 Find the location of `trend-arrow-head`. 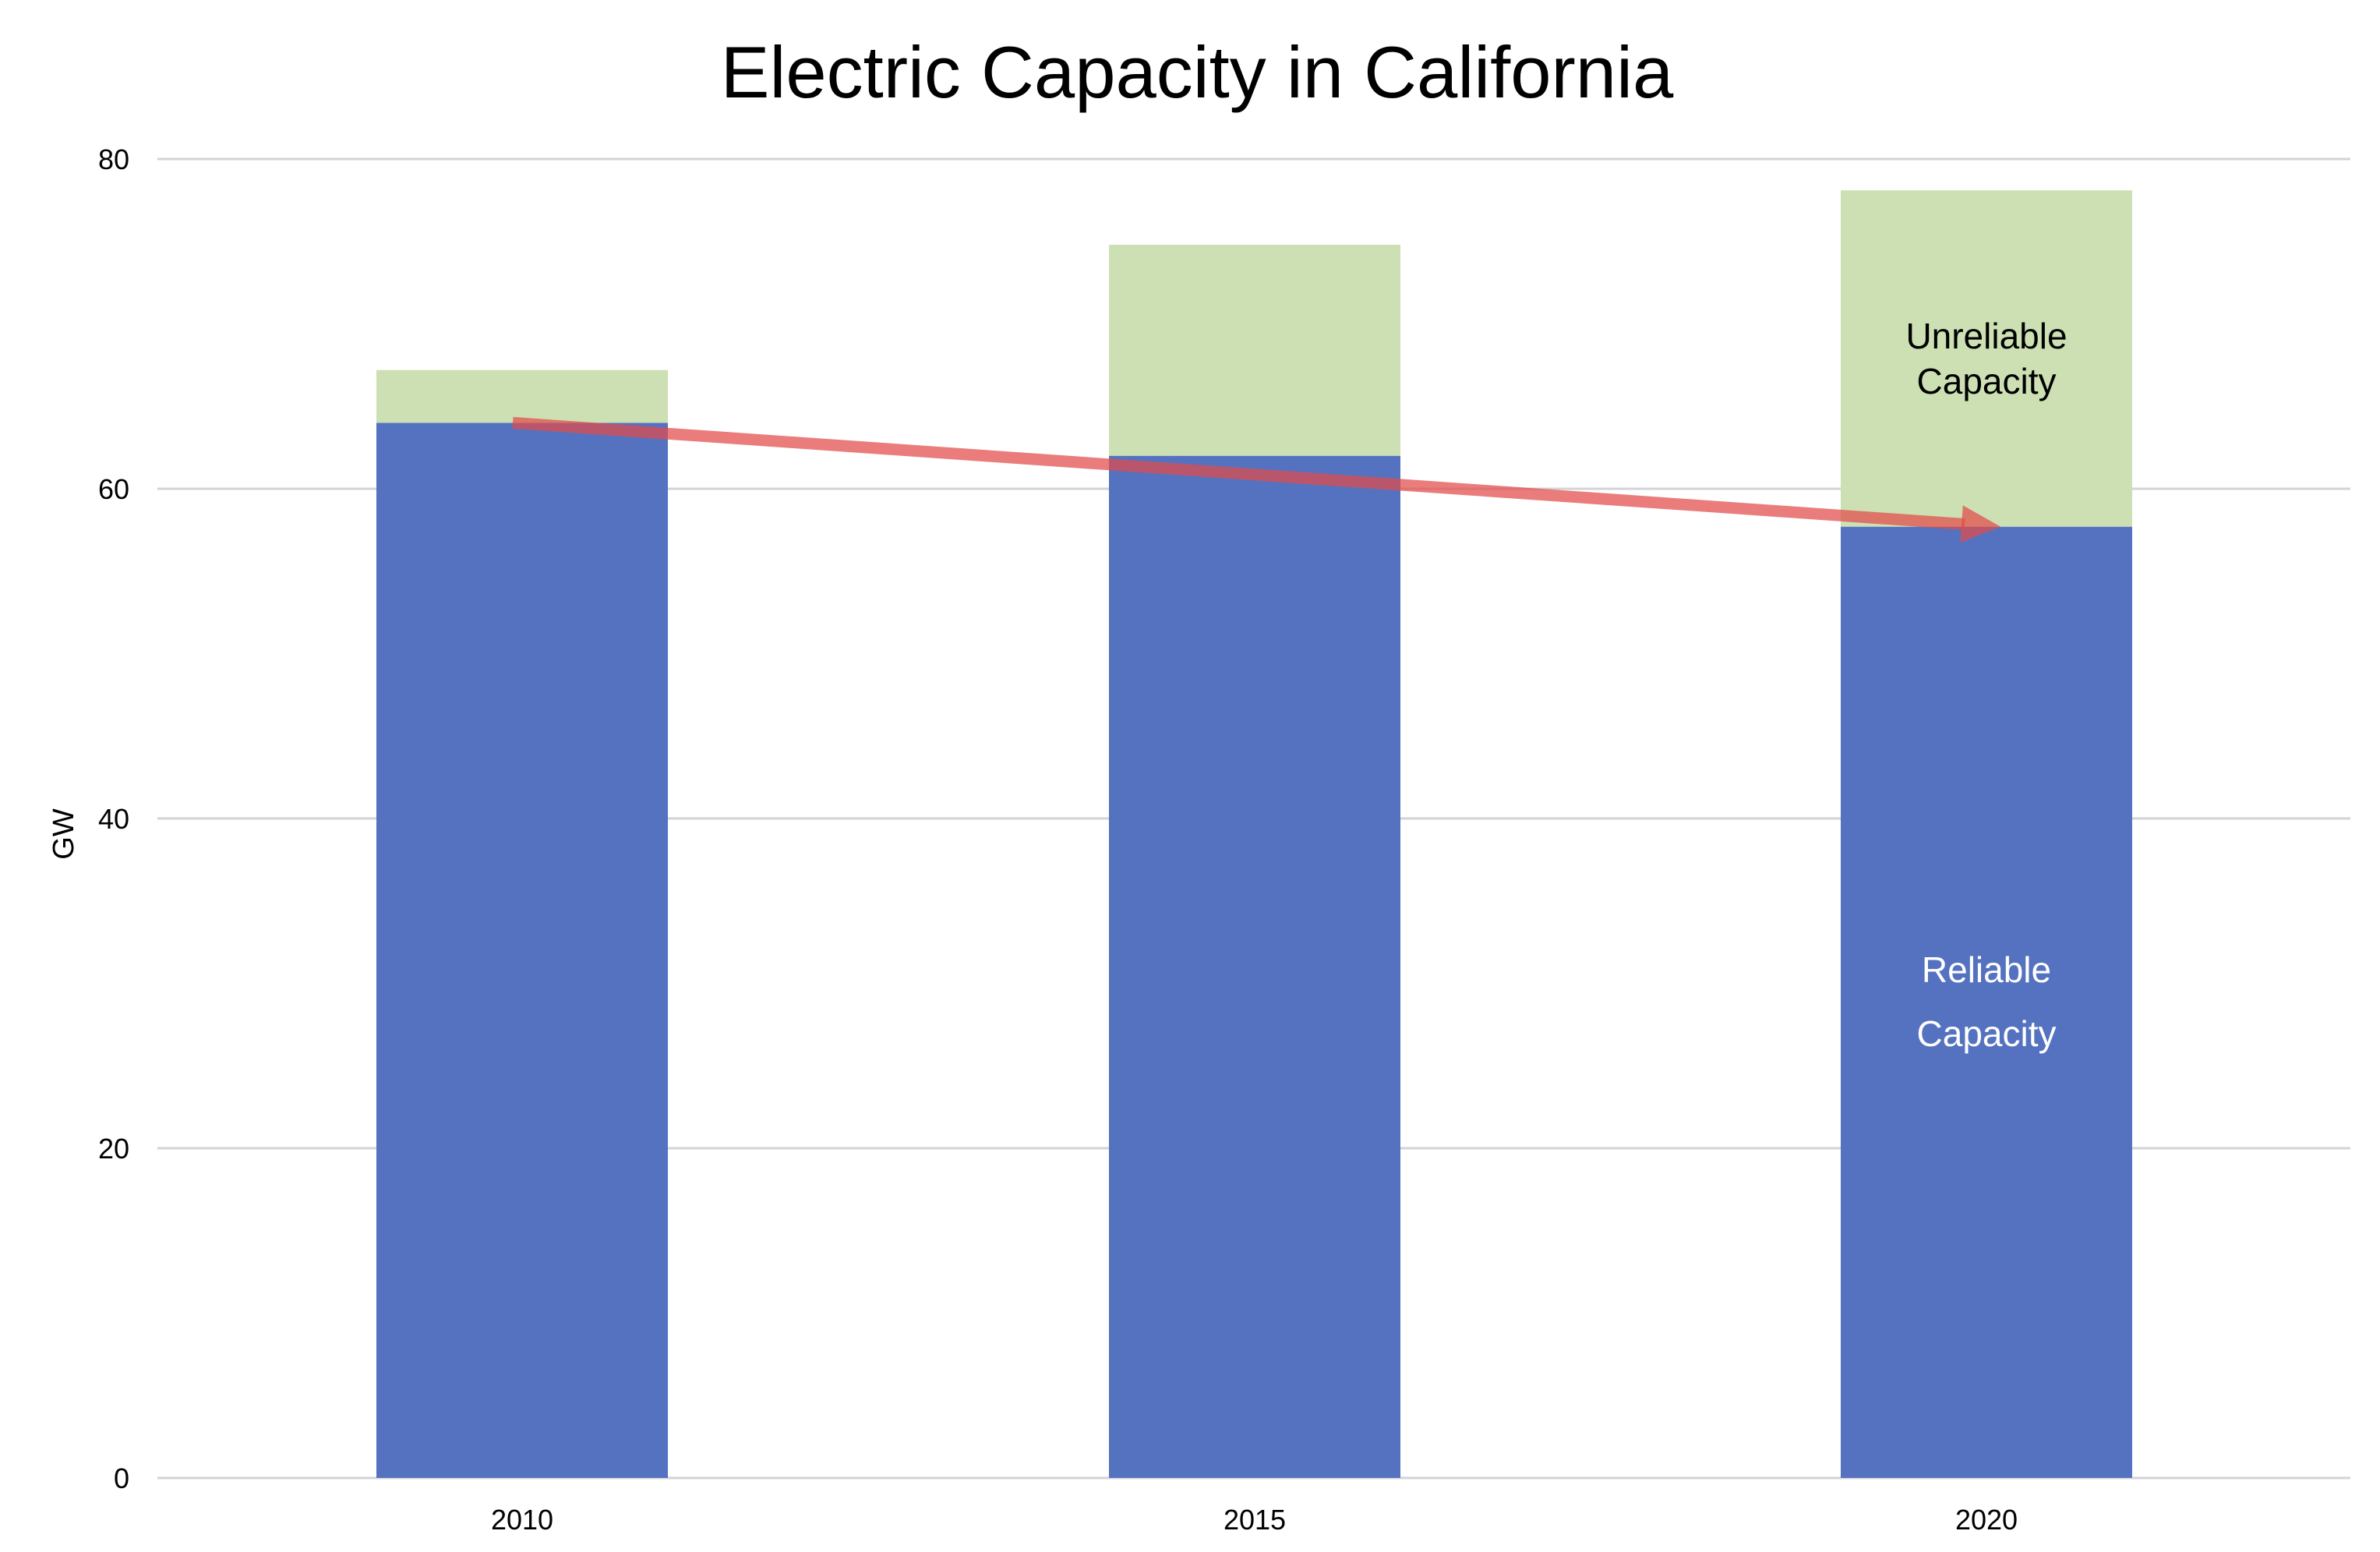

trend-arrow-head is located at coordinates (1980, 524).